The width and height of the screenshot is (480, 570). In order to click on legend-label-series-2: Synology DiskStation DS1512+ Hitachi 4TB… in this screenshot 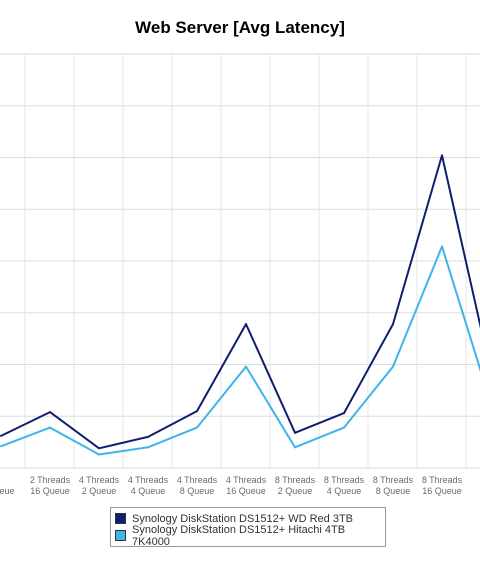, I will do `click(239, 535)`.